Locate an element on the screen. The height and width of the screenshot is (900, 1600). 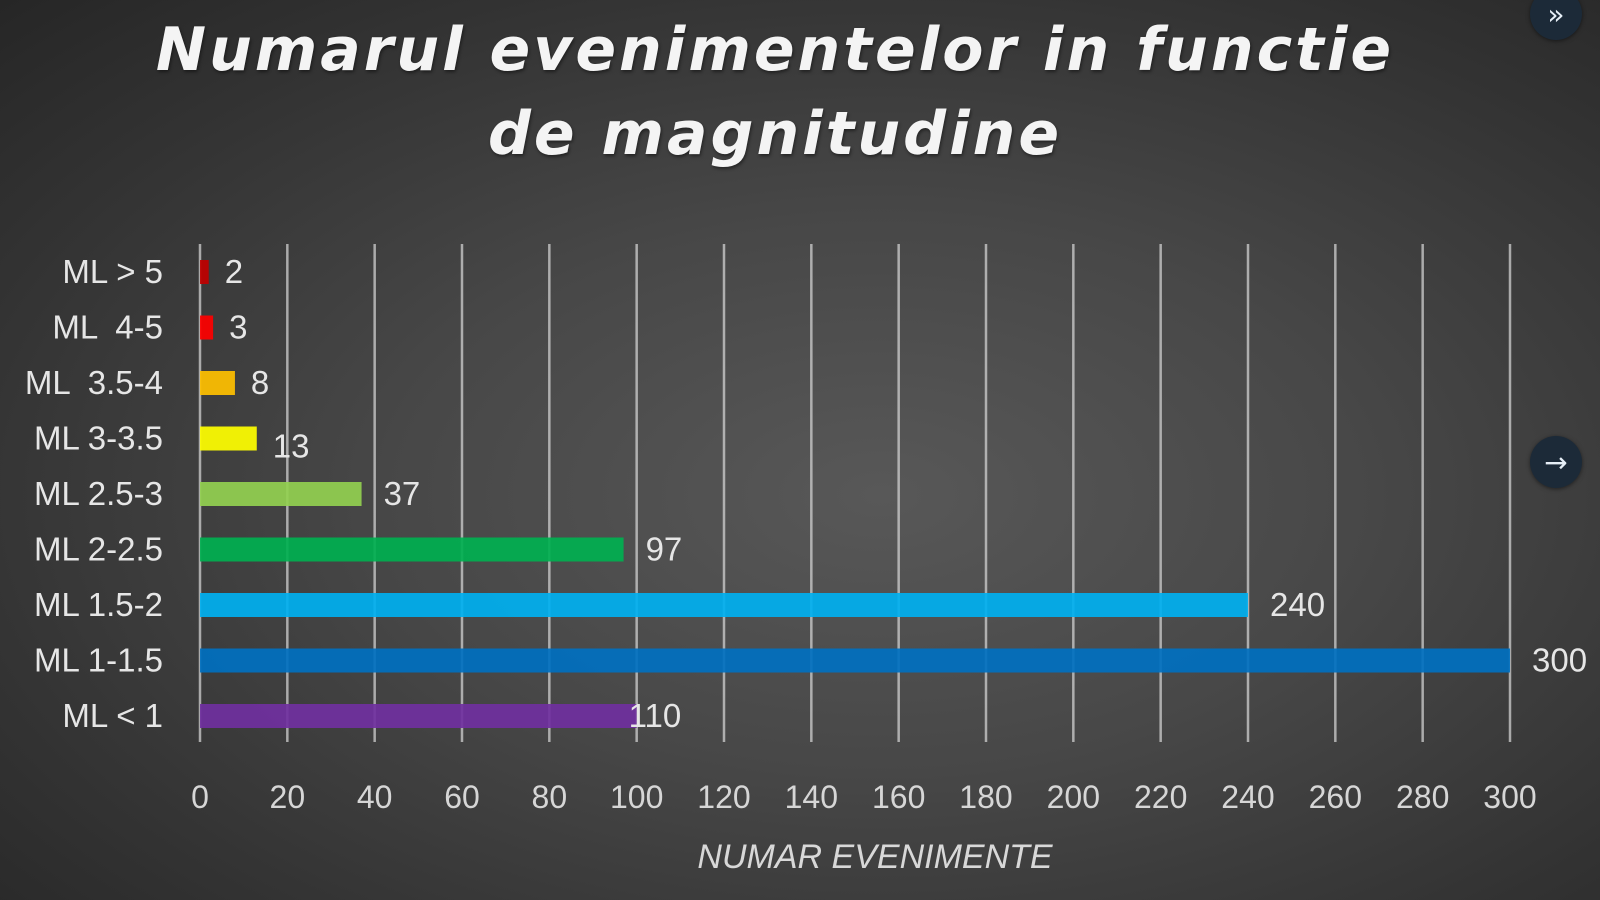
data-label: 2 is located at coordinates (234, 271).